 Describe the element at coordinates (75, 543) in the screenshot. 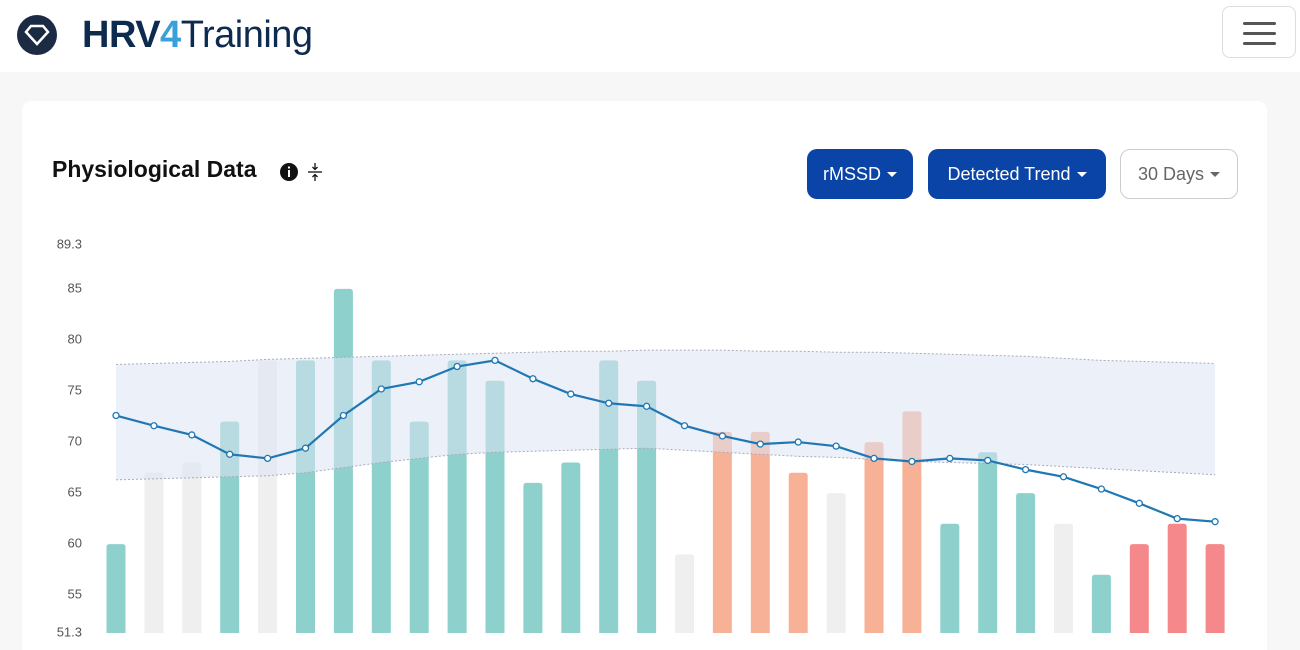

I see `y-tick-label: 60` at that location.